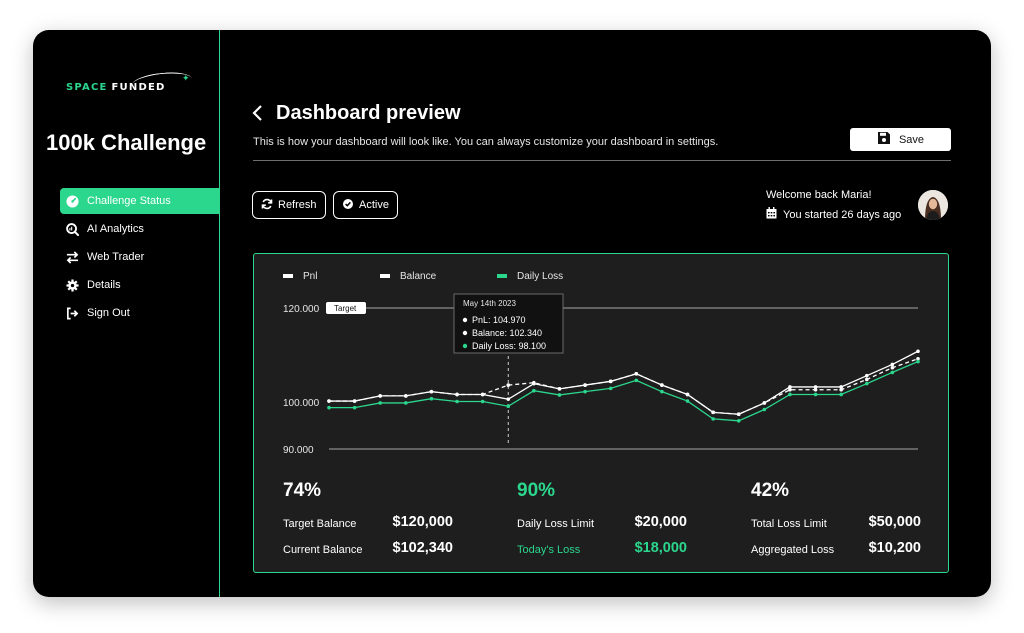  I want to click on avatar, so click(933, 205).